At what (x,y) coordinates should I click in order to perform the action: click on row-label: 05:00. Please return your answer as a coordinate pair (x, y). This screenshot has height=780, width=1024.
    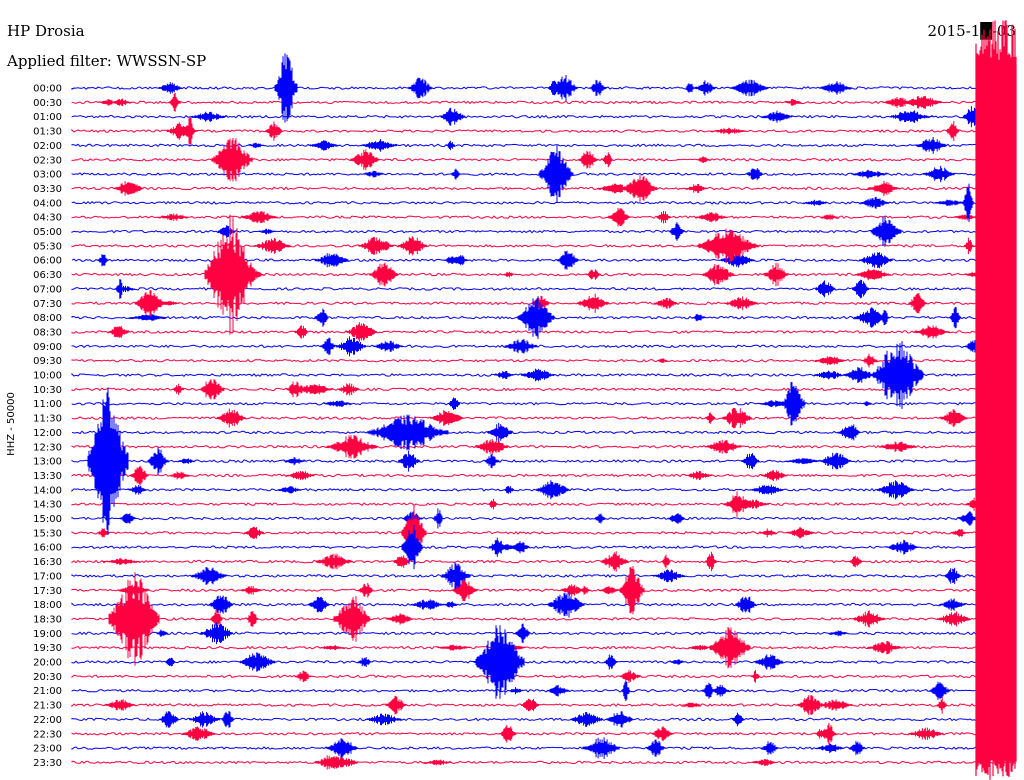
    Looking at the image, I should click on (47, 232).